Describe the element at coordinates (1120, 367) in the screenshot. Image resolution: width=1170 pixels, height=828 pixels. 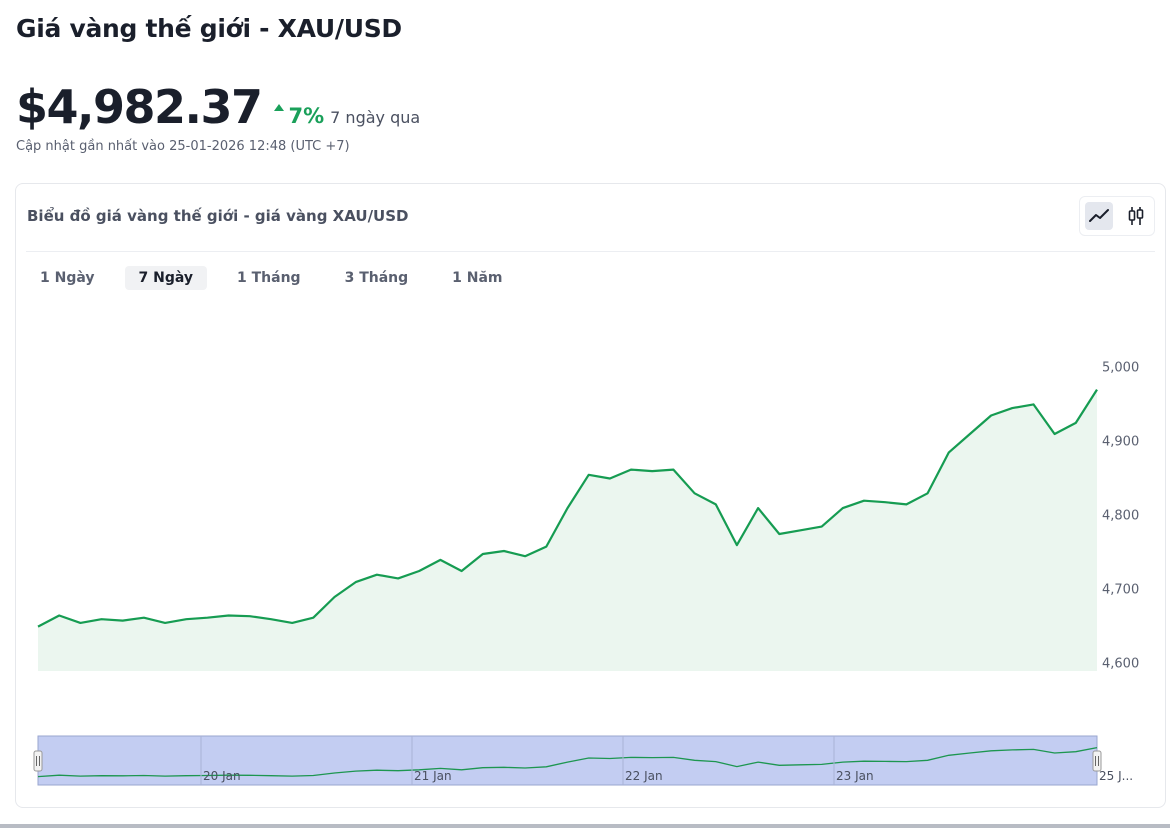
I see `y-tick-label: 5,000` at that location.